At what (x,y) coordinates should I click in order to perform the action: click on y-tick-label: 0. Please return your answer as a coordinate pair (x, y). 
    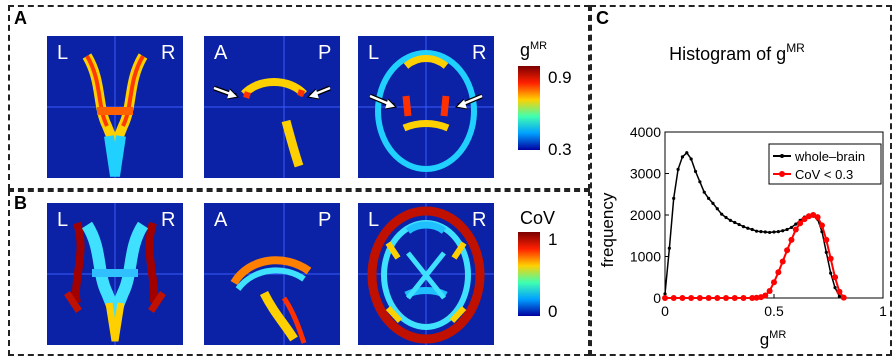
    Looking at the image, I should click on (657, 298).